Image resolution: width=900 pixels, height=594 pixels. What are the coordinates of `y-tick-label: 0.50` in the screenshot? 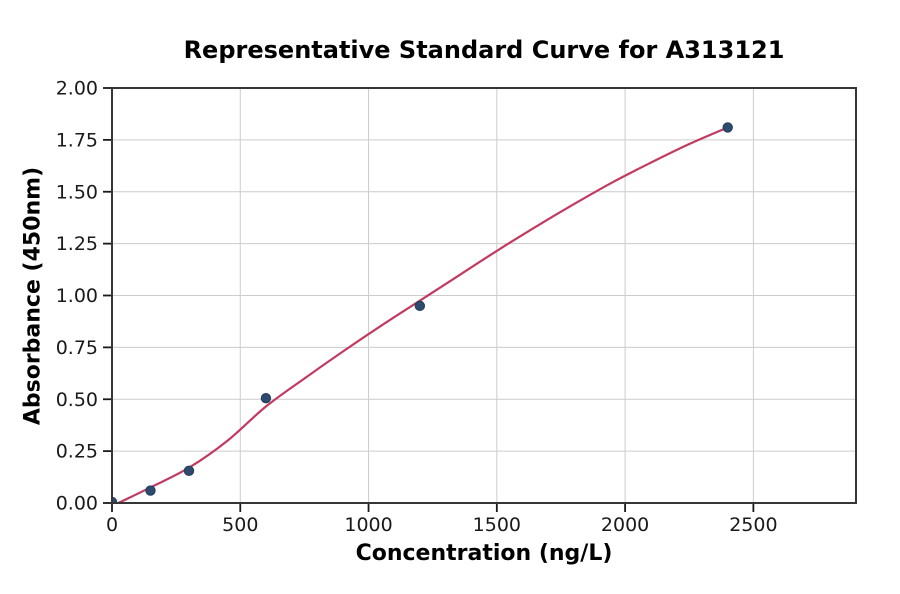 It's located at (77, 400).